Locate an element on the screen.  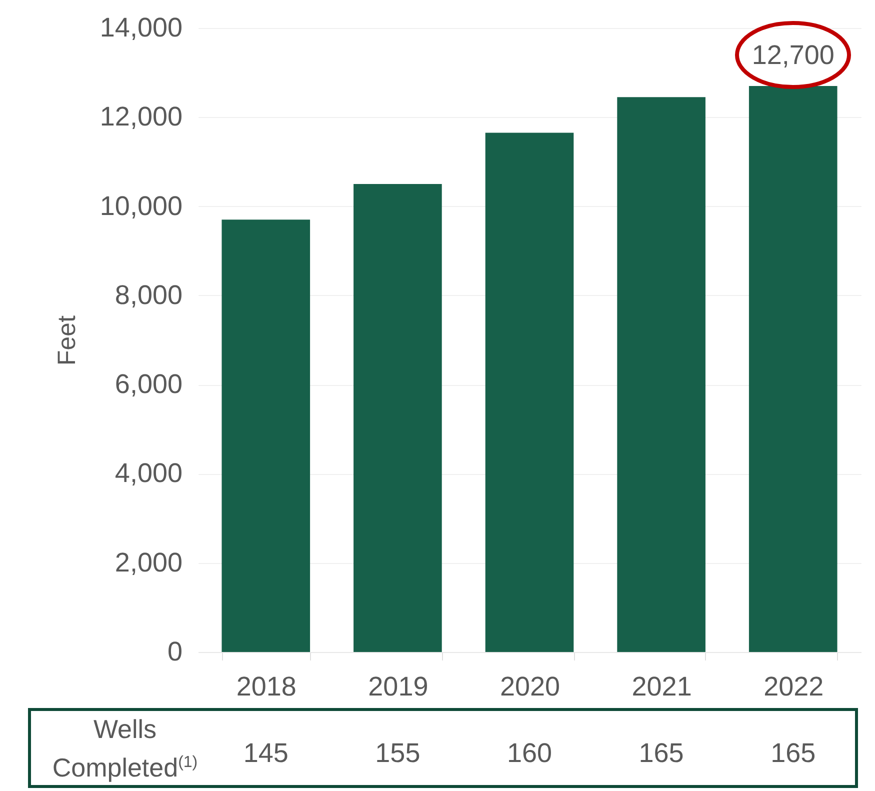
y-tick-label: 6,000 is located at coordinates (148, 384).